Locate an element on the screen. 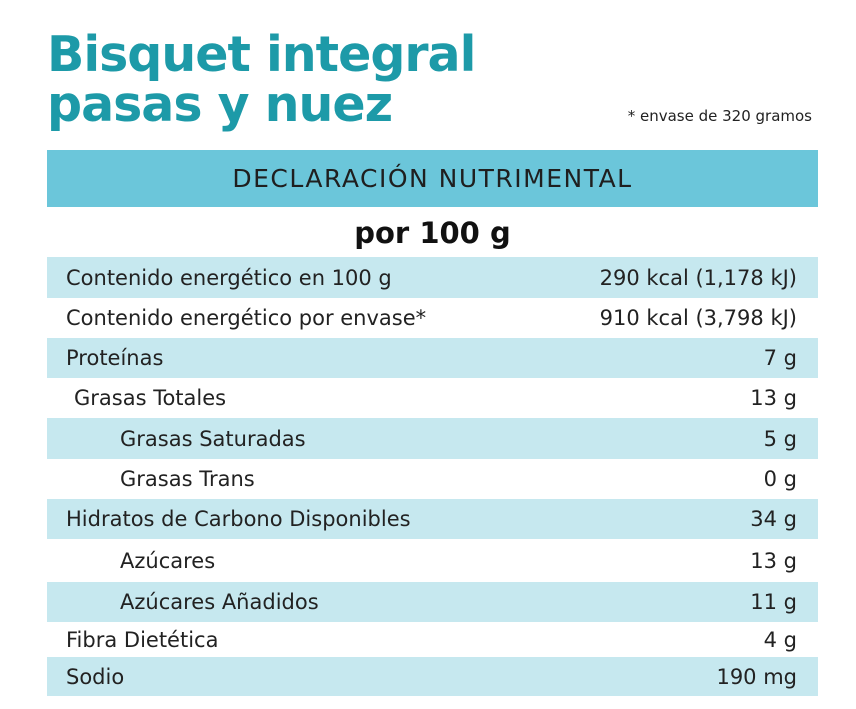 The width and height of the screenshot is (856, 709). nutrition-row: Sodio 190 mg is located at coordinates (432, 676).